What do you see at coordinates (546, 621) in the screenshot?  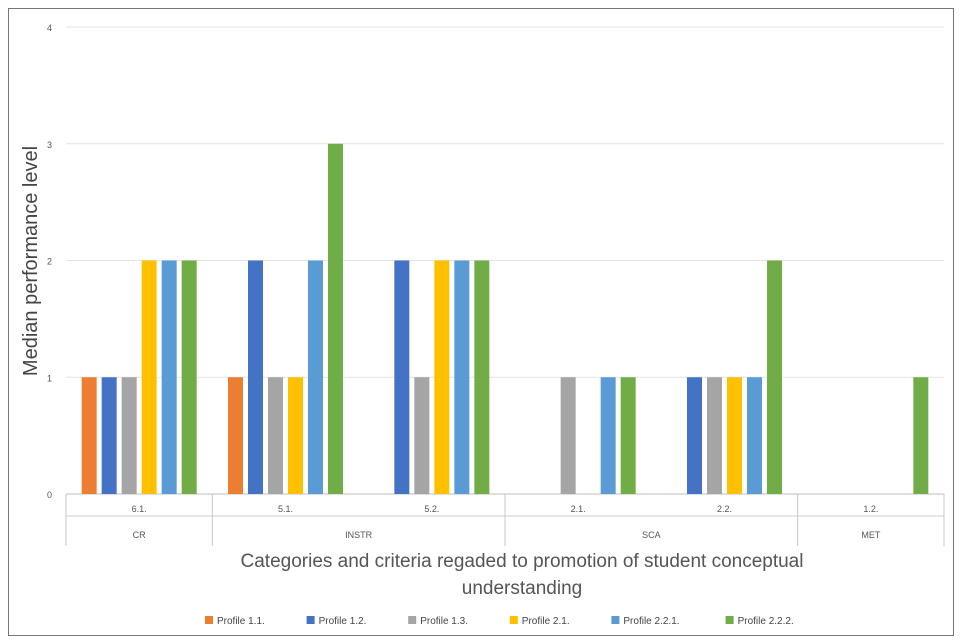 I see `legend-label: Profile 2.1.` at bounding box center [546, 621].